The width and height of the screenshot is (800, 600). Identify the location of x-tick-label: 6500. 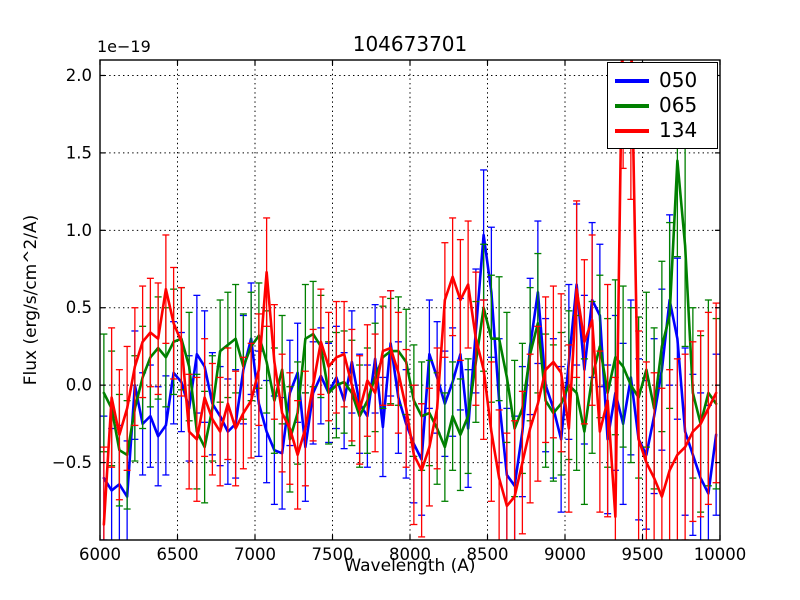
(178, 554).